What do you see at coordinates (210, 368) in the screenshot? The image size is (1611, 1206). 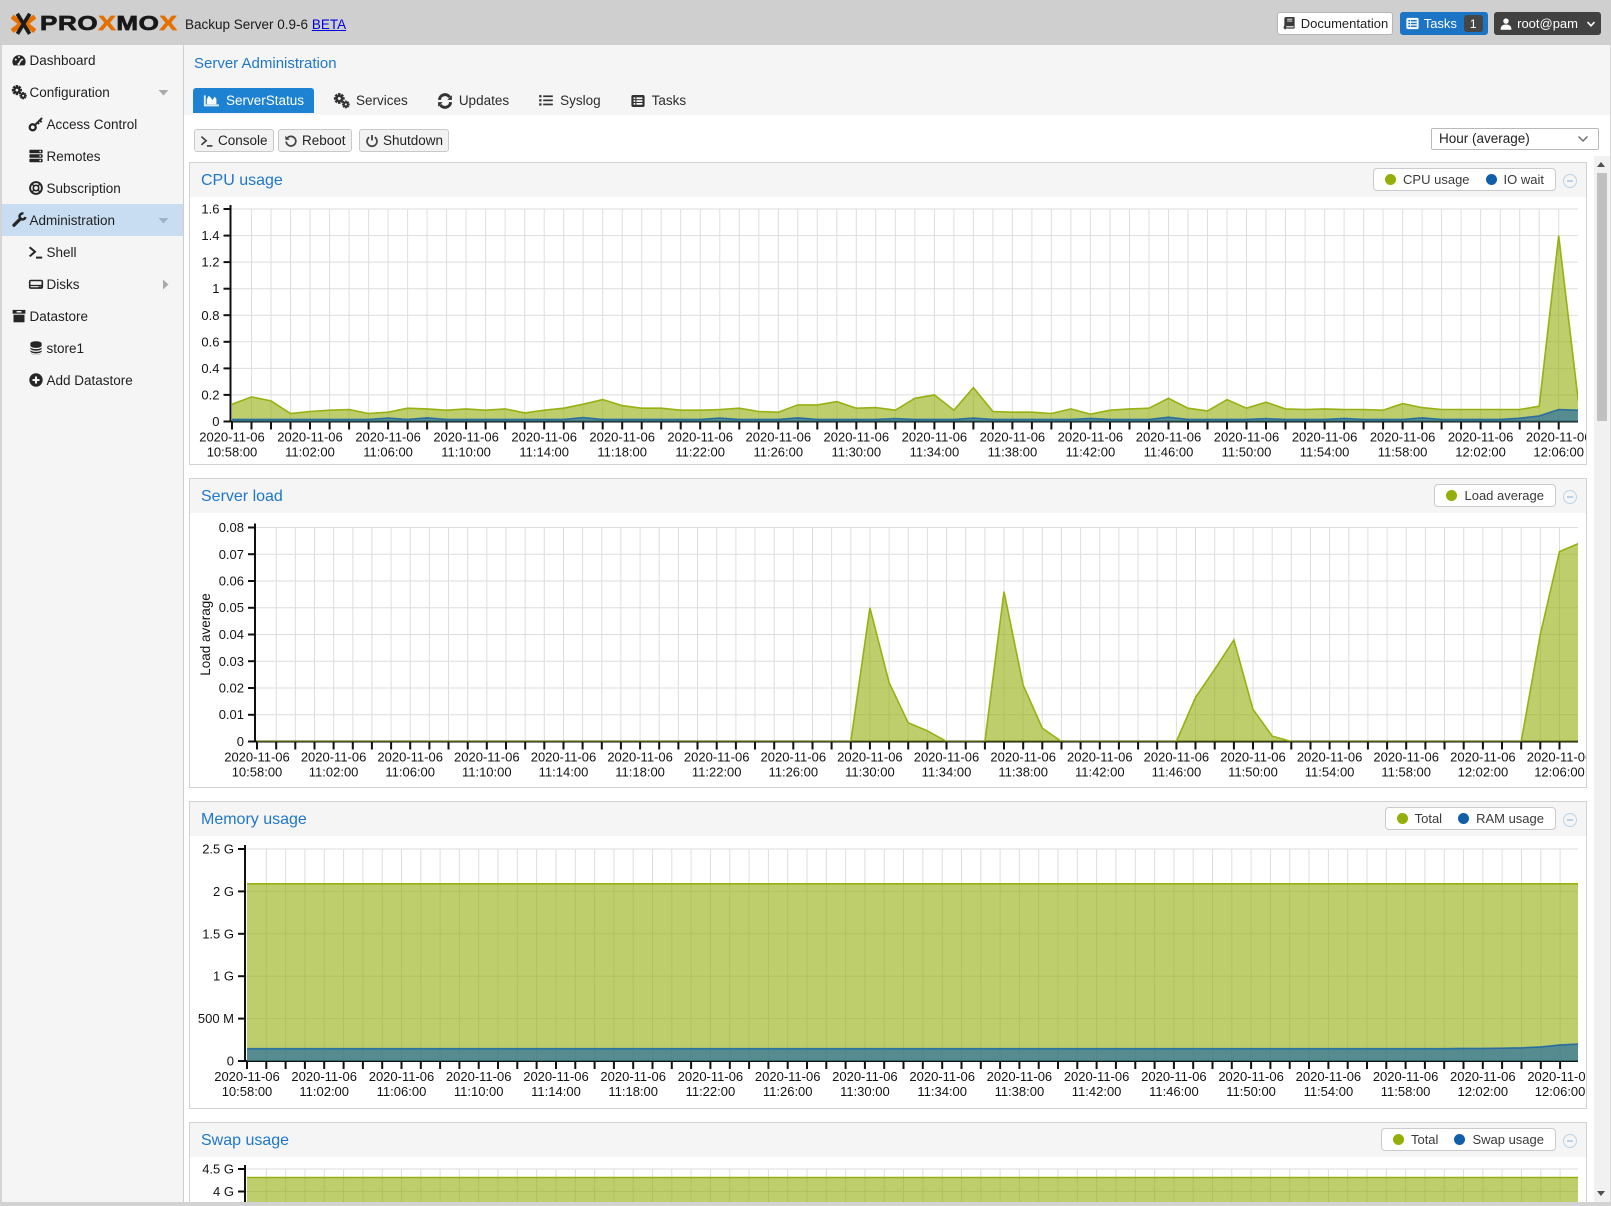 I see `svg-text: 0.4` at bounding box center [210, 368].